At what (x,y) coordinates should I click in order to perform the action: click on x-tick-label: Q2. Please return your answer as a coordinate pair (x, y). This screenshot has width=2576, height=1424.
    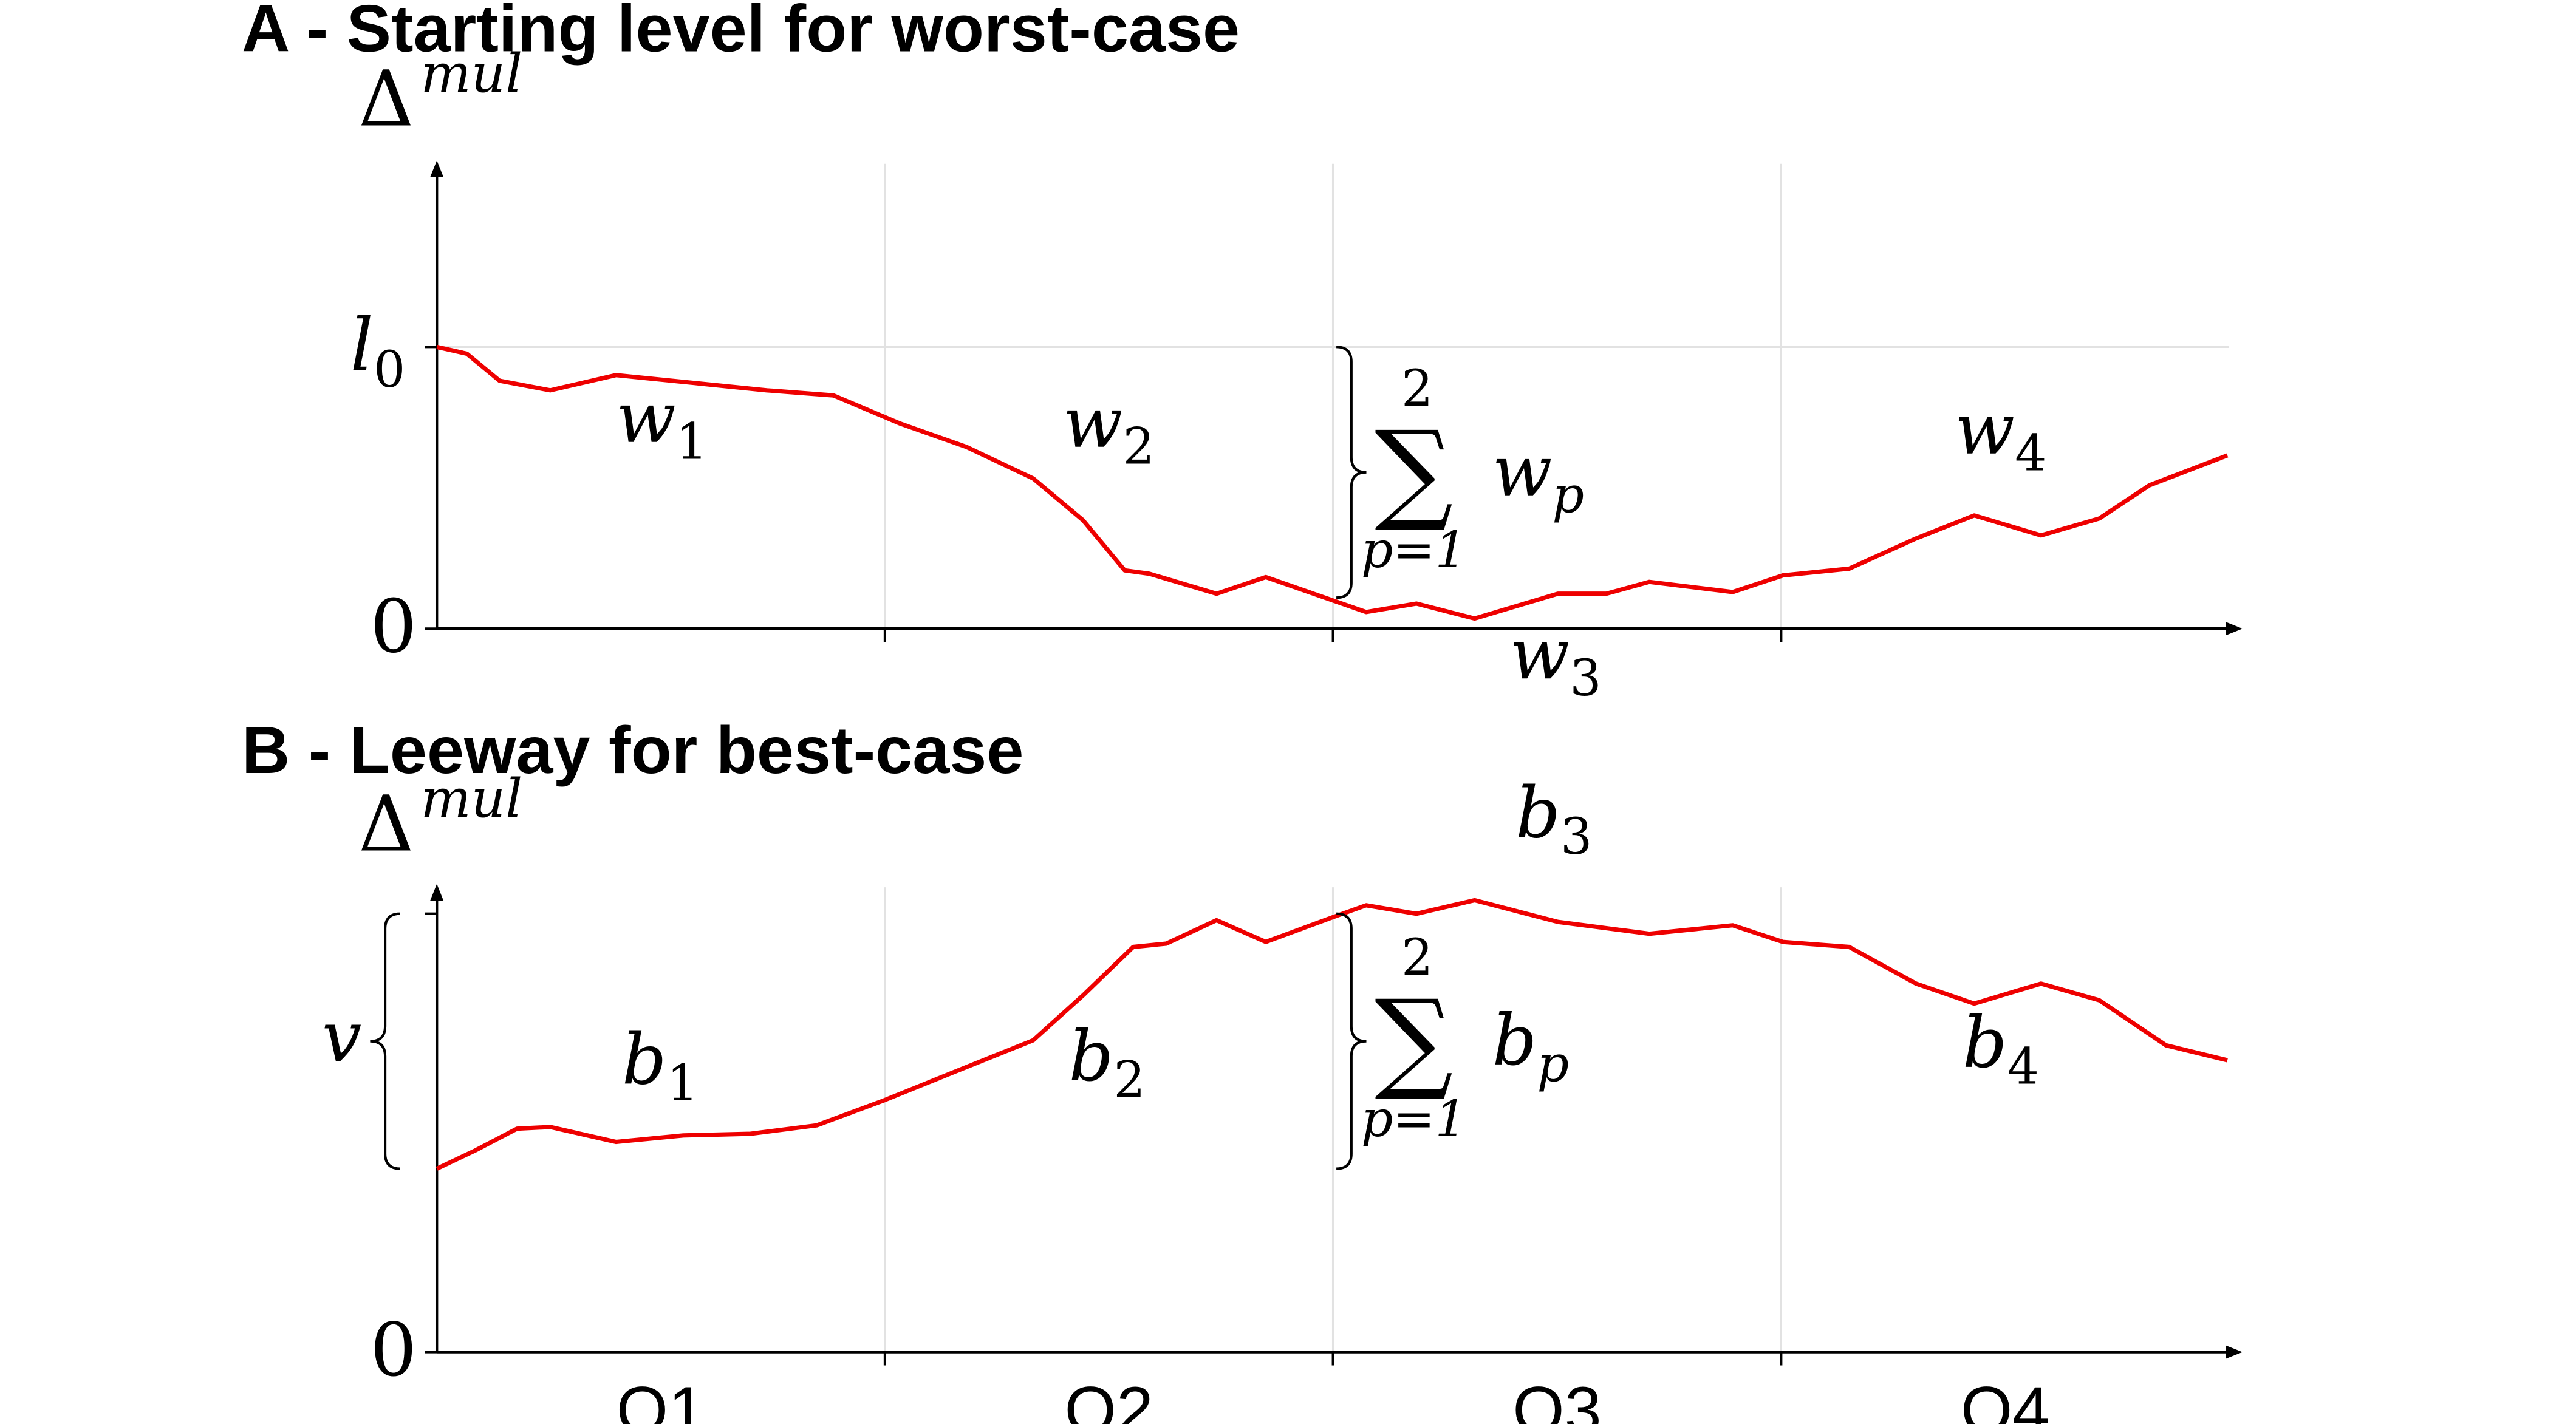
    Looking at the image, I should click on (1109, 1399).